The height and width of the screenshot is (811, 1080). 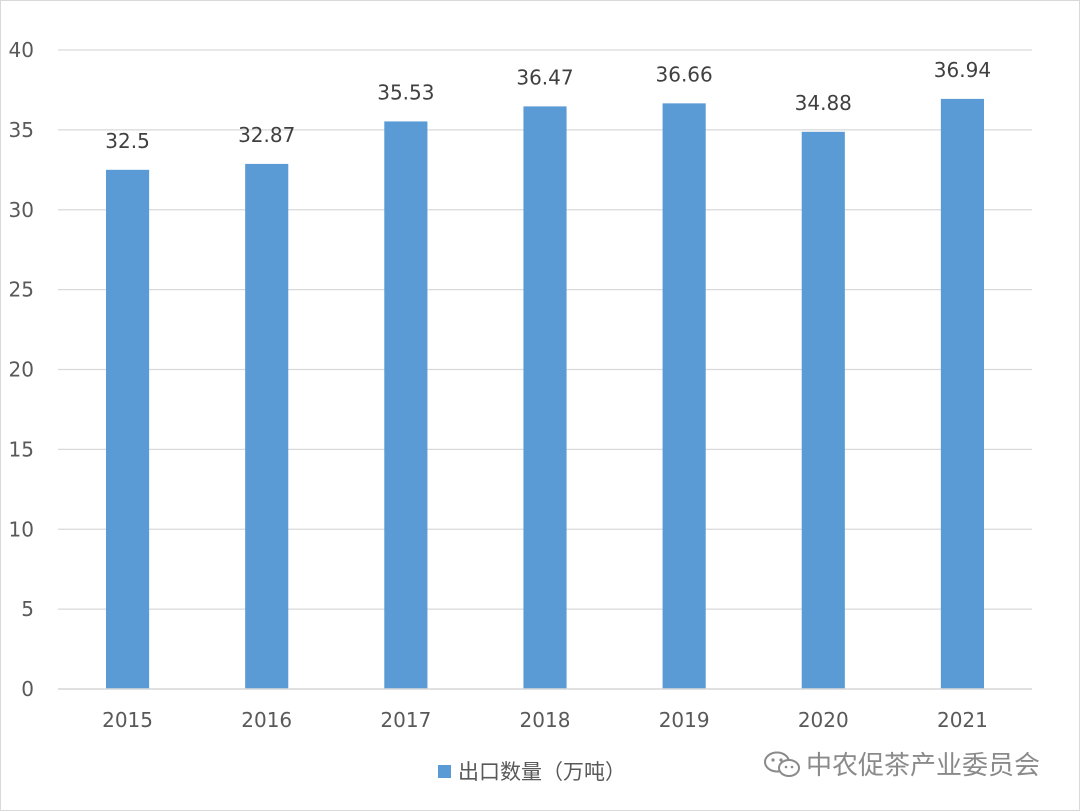 What do you see at coordinates (782, 764) in the screenshot?
I see `wechat-logo-icon` at bounding box center [782, 764].